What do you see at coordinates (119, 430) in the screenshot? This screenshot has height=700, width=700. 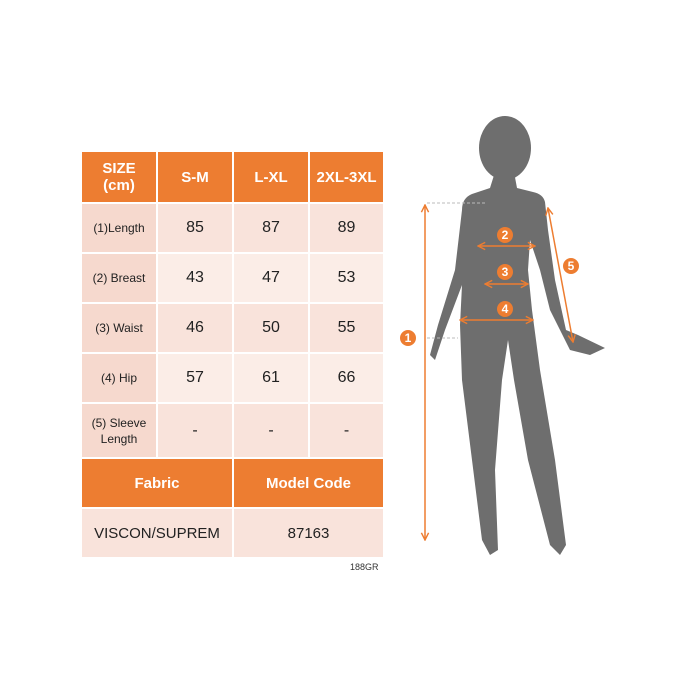 I see `row-label: (5) Sleeve Length` at bounding box center [119, 430].